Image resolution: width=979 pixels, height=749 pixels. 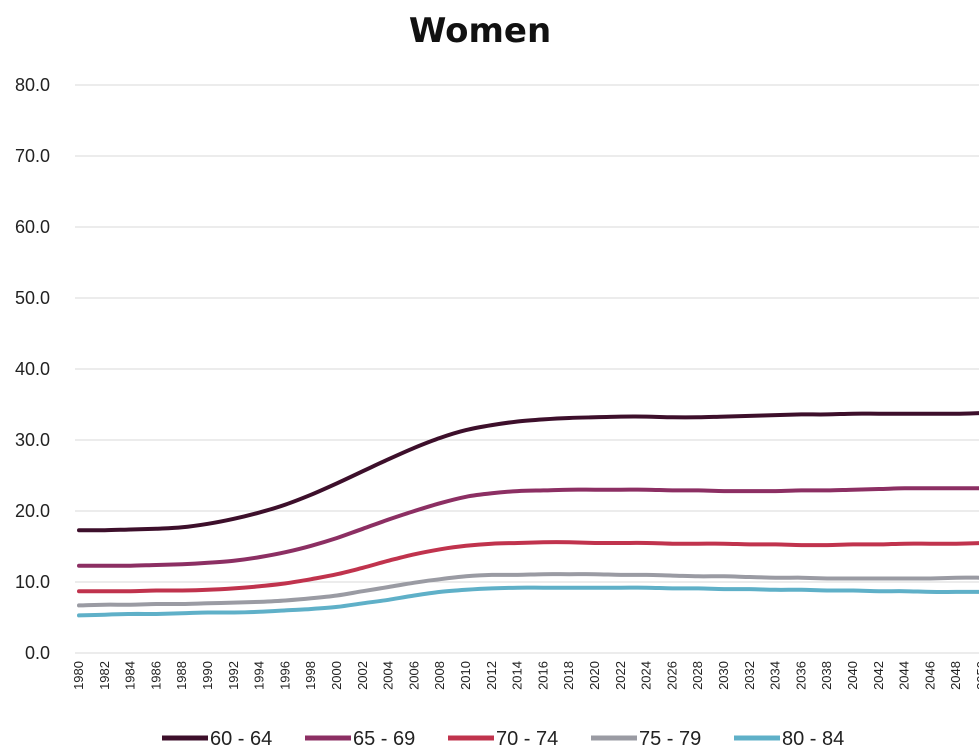 I want to click on x-tick-label: 2042, so click(x=878, y=675).